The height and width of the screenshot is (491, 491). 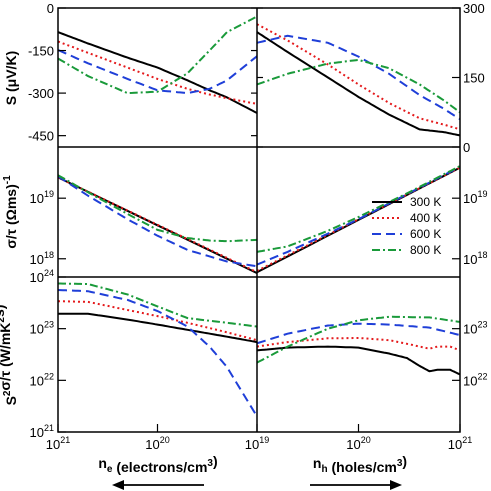 What do you see at coordinates (102, 463) in the screenshot?
I see `x-axis-title-electrons-part: n` at bounding box center [102, 463].